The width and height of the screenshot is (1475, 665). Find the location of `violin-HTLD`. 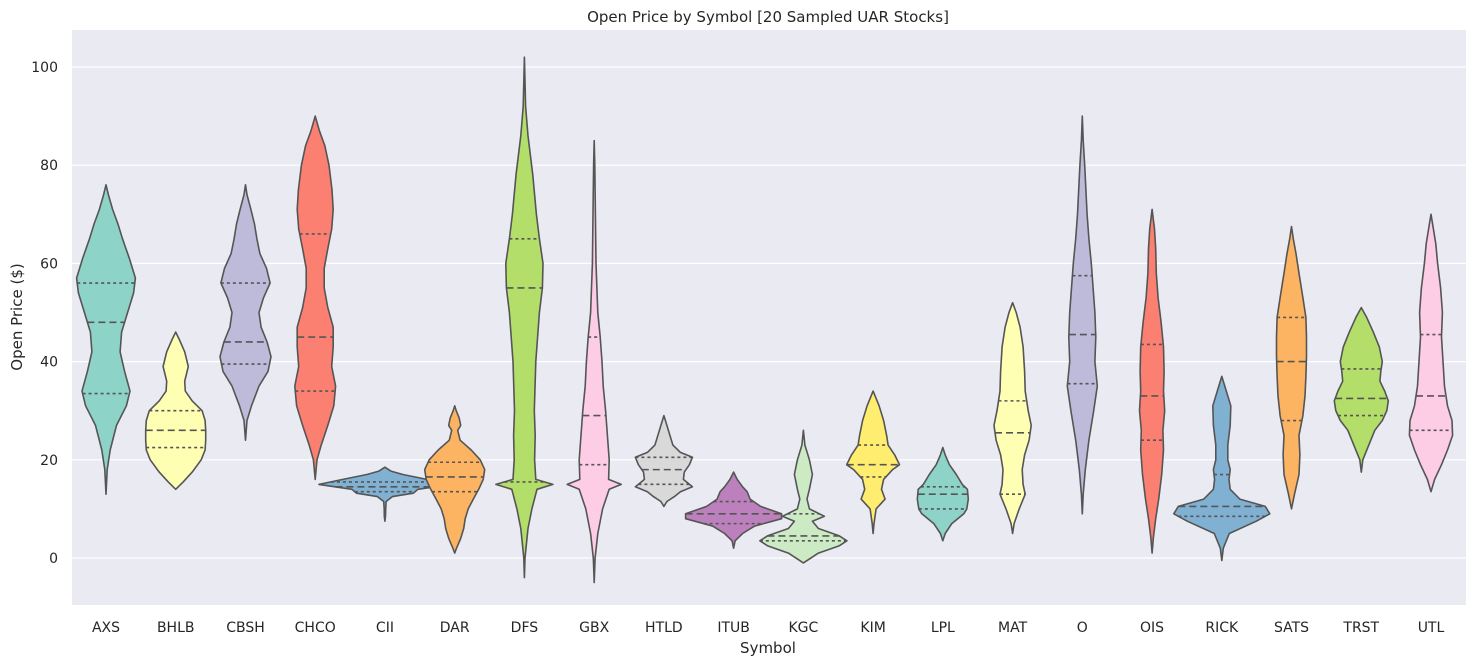

violin-HTLD is located at coordinates (664, 461).